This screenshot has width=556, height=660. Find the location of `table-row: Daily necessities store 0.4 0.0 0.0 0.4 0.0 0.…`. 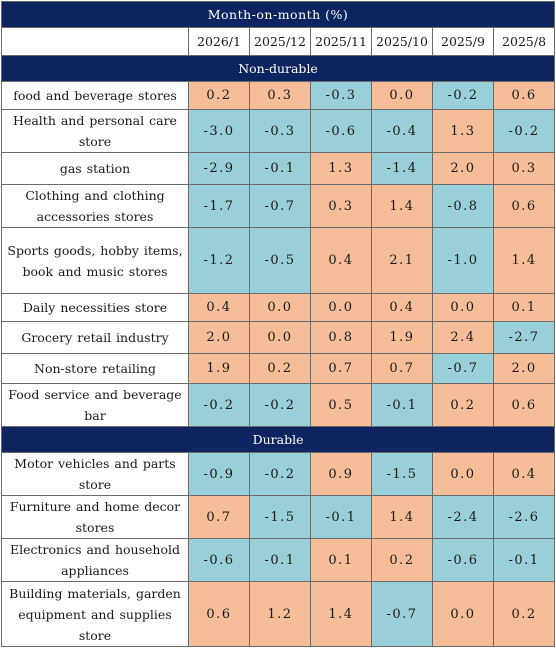

table-row: Daily necessities store 0.4 0.0 0.0 0.4 0.0 0.… is located at coordinates (278, 307).